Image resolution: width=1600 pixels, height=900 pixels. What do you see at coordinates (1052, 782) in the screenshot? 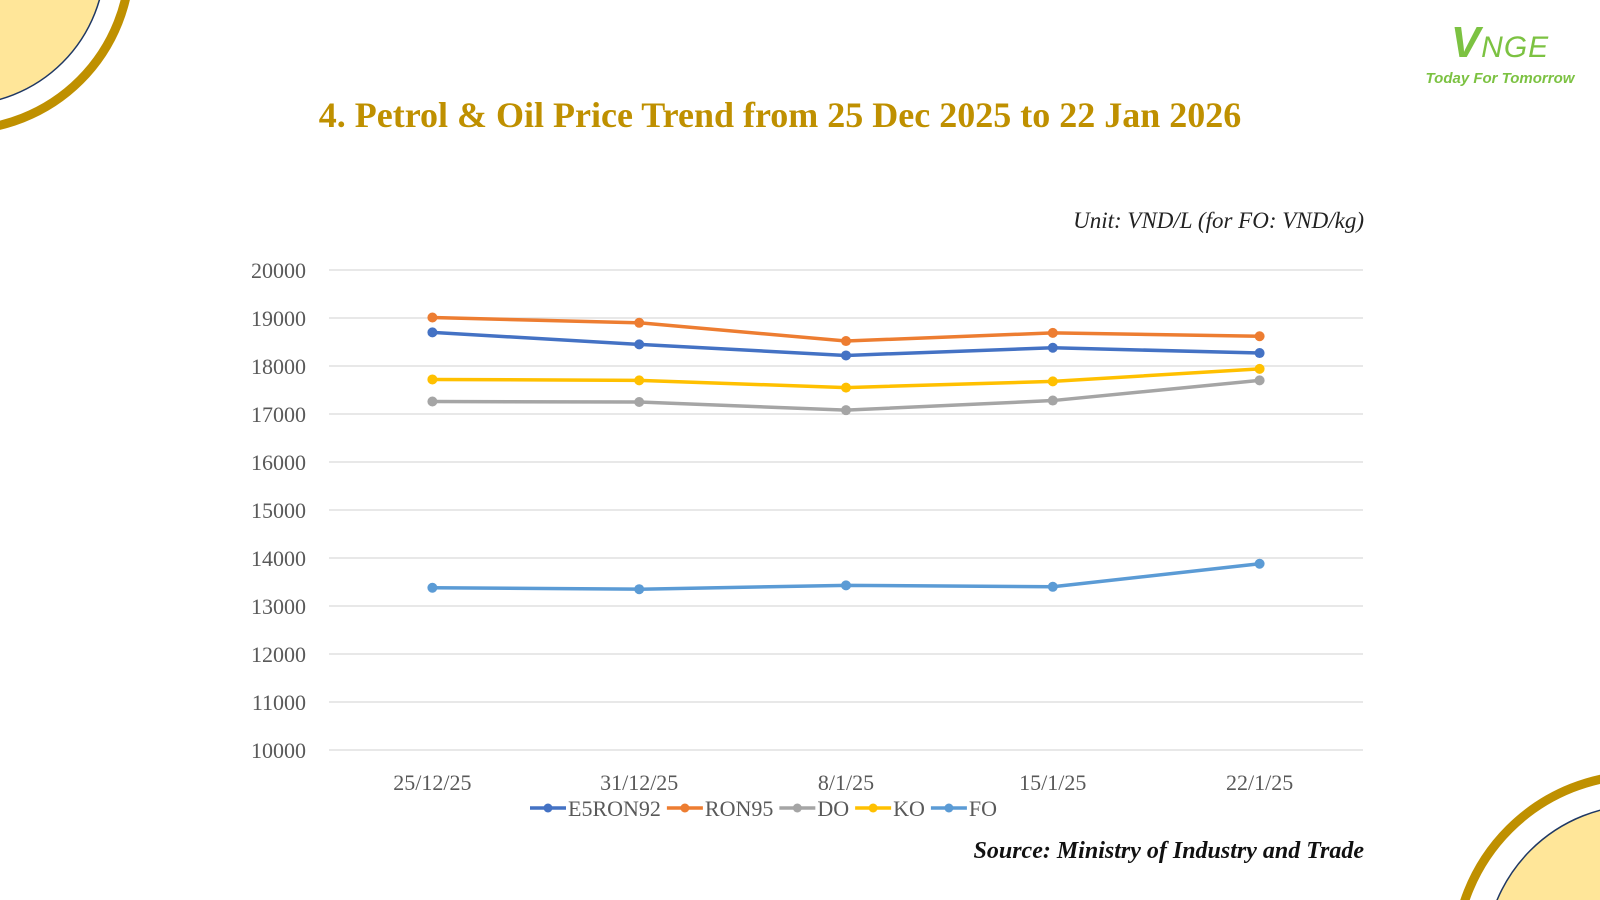
I see `x-tick-label: 15/1/25` at bounding box center [1052, 782].